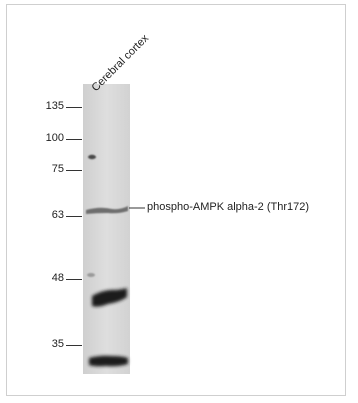 This screenshot has height=403, width=358. I want to click on marker-label-35: 35, so click(57, 344).